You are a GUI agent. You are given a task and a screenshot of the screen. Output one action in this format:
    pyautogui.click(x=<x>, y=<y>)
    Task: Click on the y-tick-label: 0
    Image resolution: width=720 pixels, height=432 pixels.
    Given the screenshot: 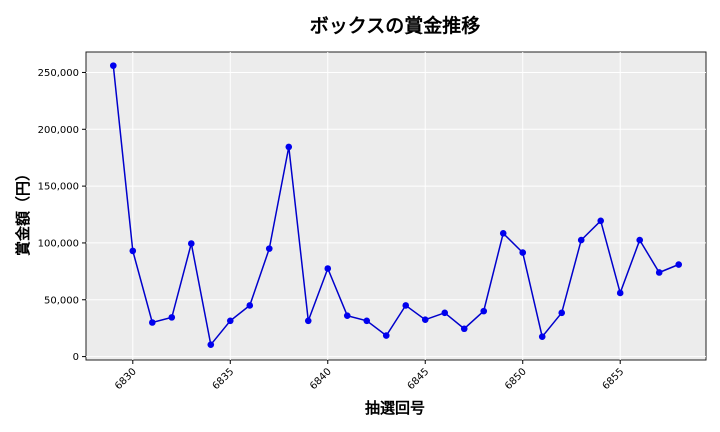 What is the action you would take?
    pyautogui.click(x=76, y=357)
    